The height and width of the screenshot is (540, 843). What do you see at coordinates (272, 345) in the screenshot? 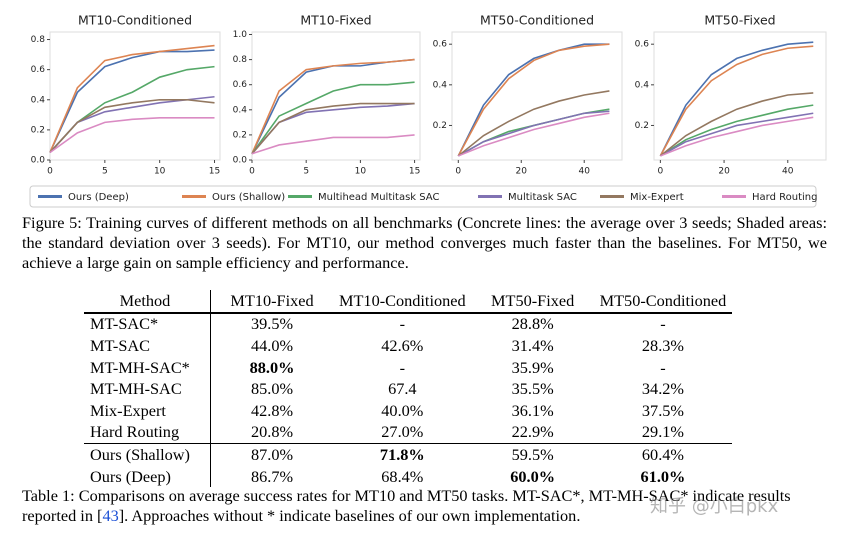
I see `table-cell: 44.0%` at bounding box center [272, 345].